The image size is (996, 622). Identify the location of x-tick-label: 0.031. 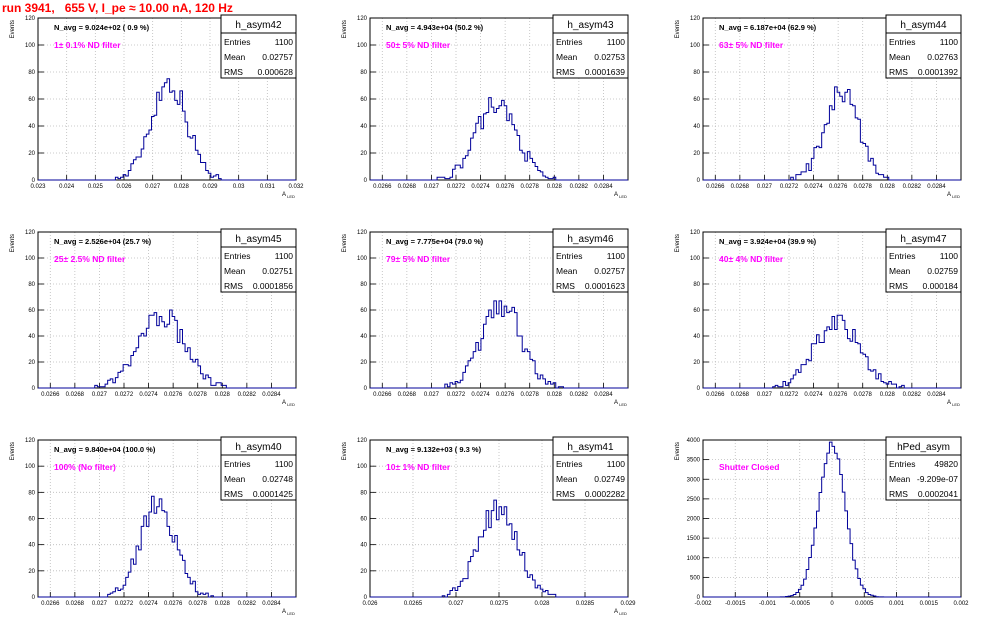
(268, 187).